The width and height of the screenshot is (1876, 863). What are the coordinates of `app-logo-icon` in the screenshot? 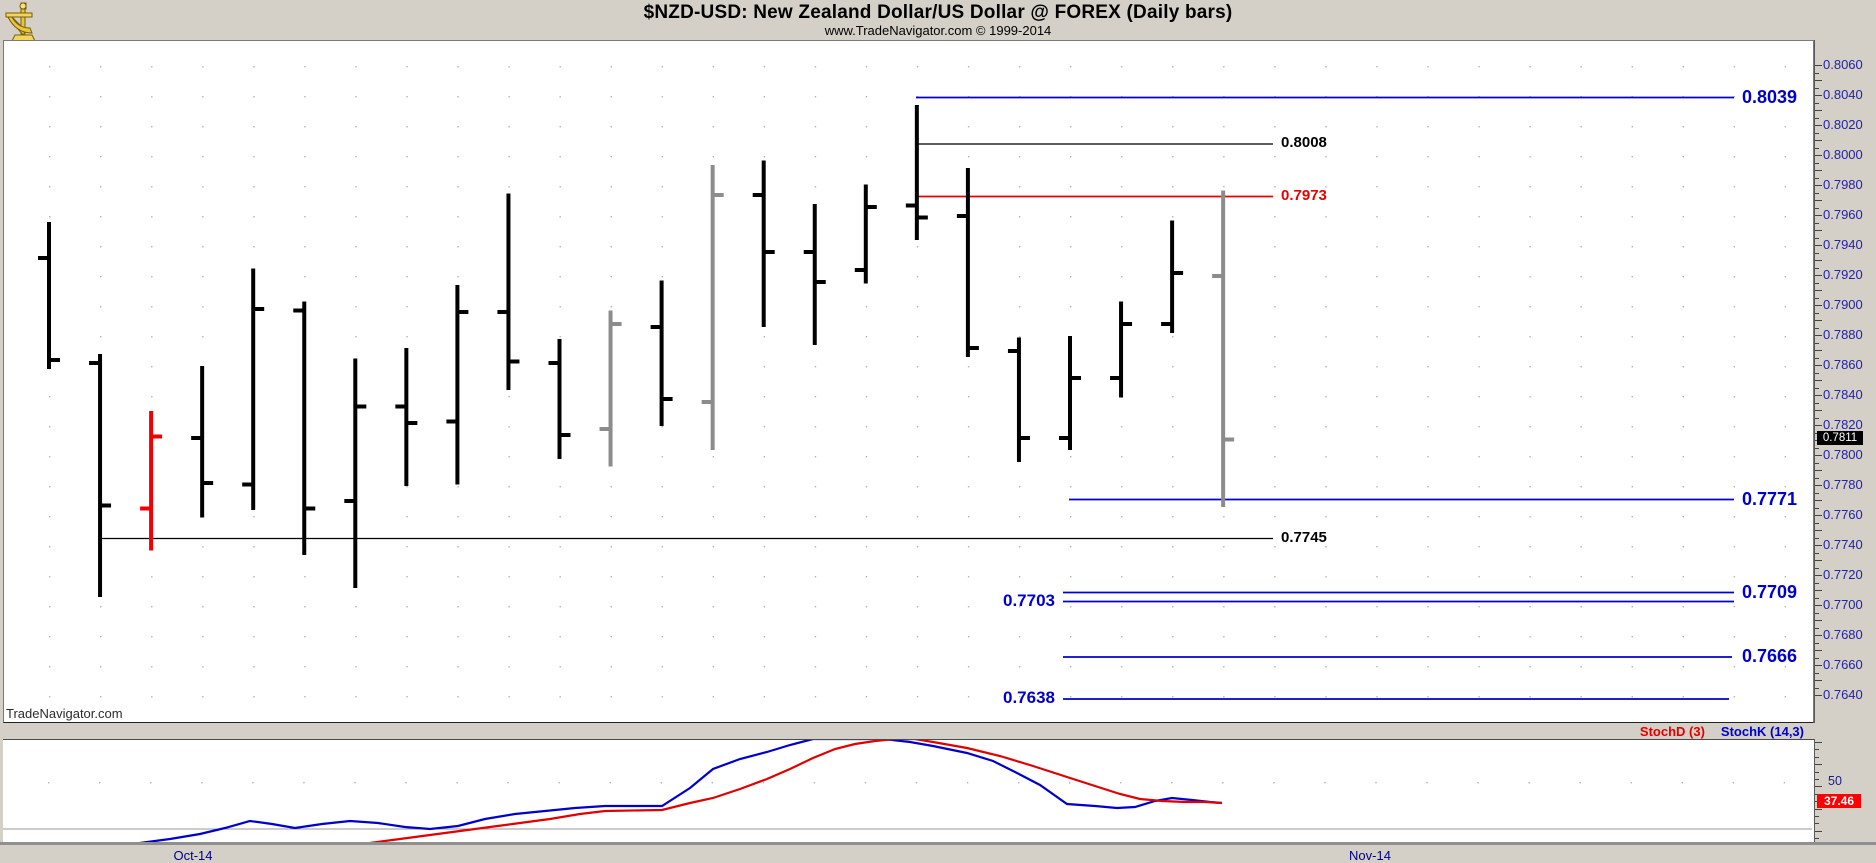 It's located at (23, 22).